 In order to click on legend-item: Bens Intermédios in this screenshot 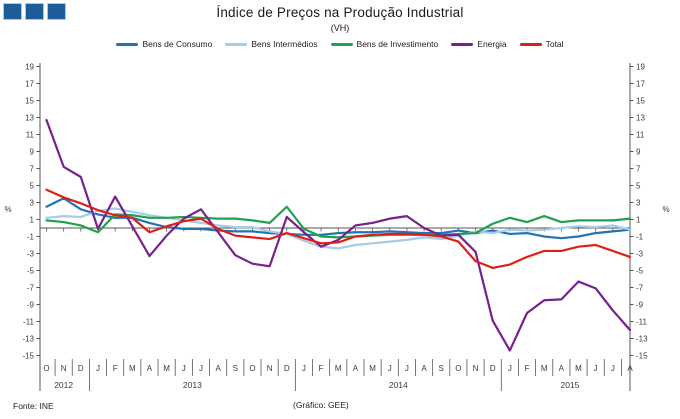, I will do `click(271, 44)`.